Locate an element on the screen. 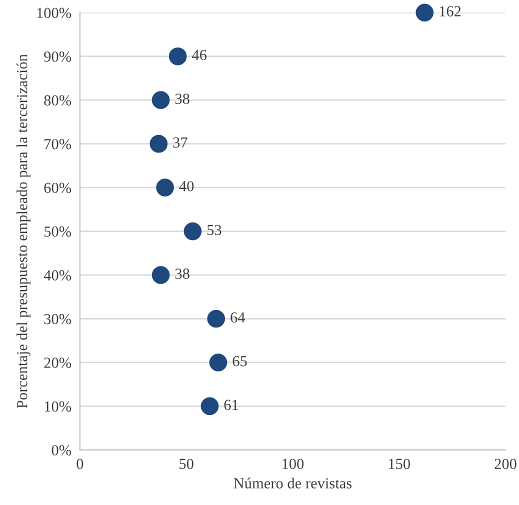 This screenshot has width=519, height=505. x-tick-label: 50 is located at coordinates (187, 464).